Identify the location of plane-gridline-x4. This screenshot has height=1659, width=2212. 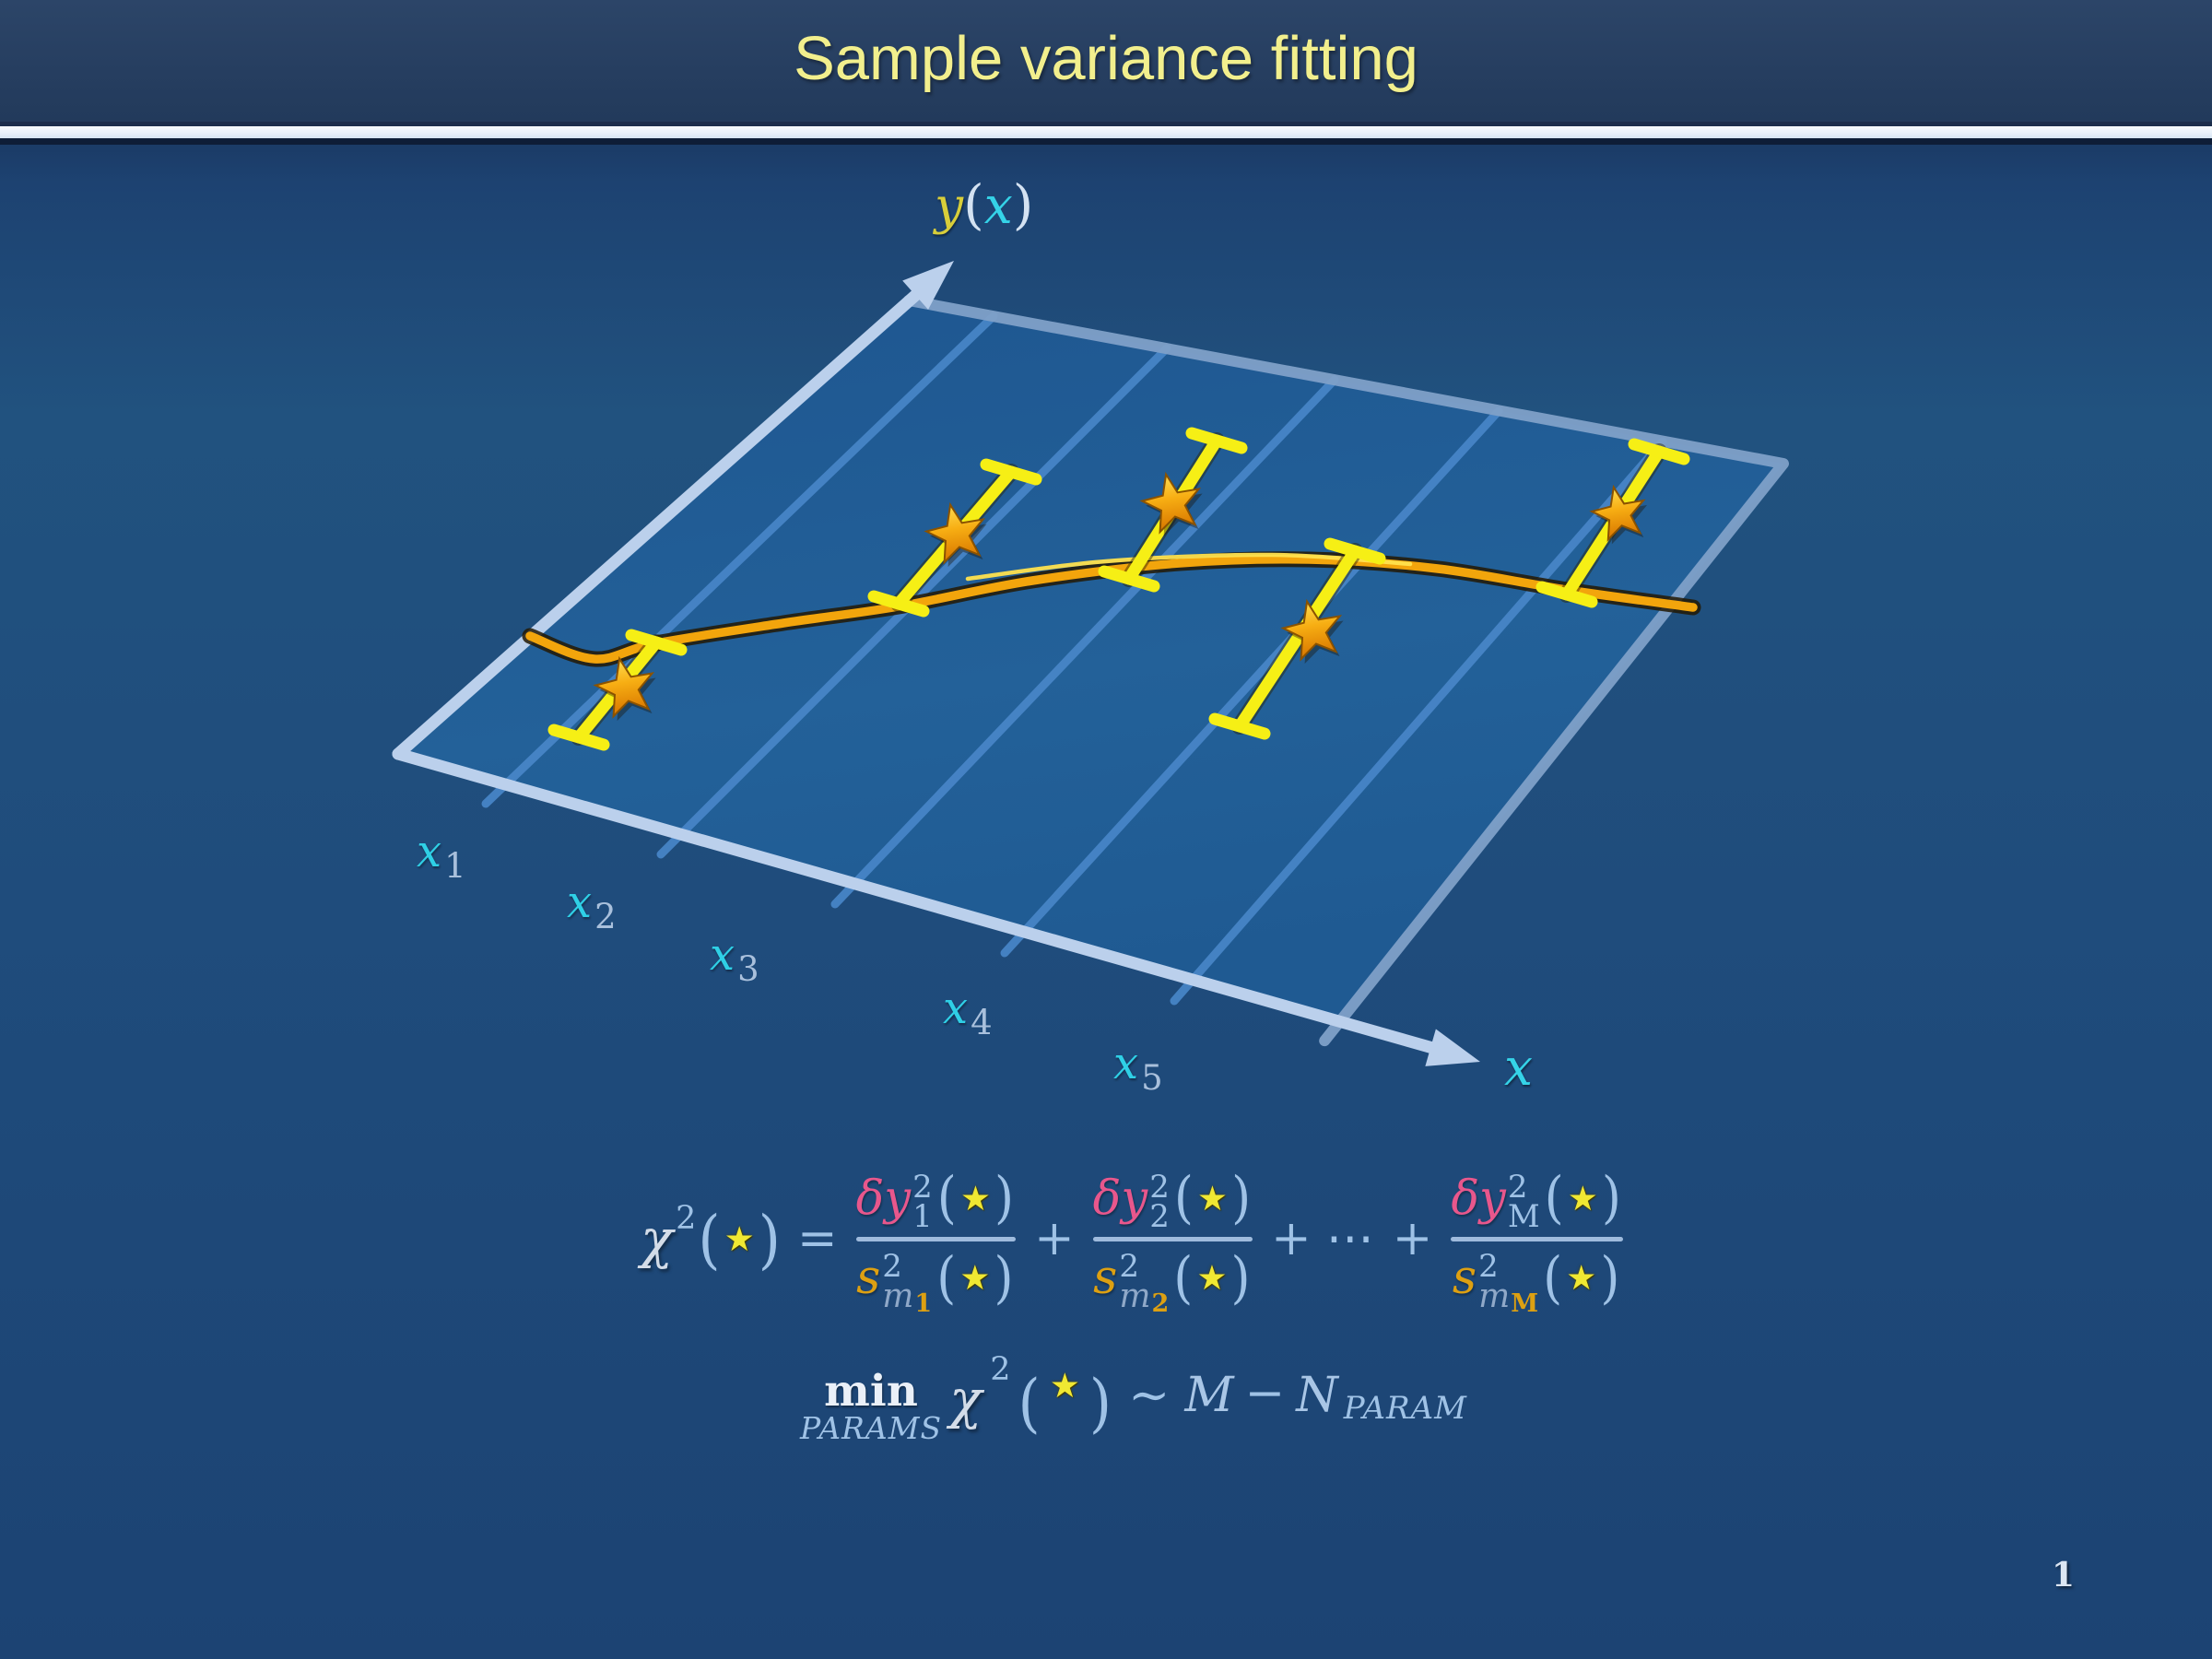
(1251, 682).